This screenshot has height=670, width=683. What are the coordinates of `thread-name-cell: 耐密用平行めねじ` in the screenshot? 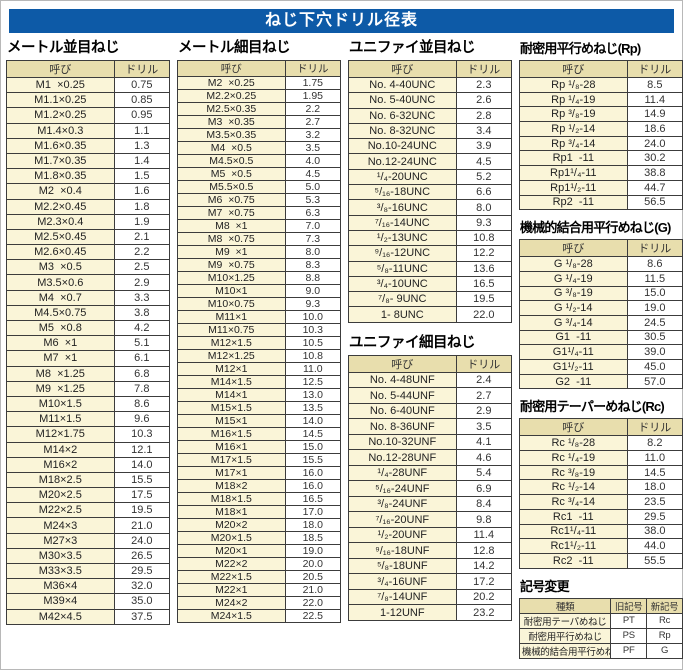 It's located at (565, 635).